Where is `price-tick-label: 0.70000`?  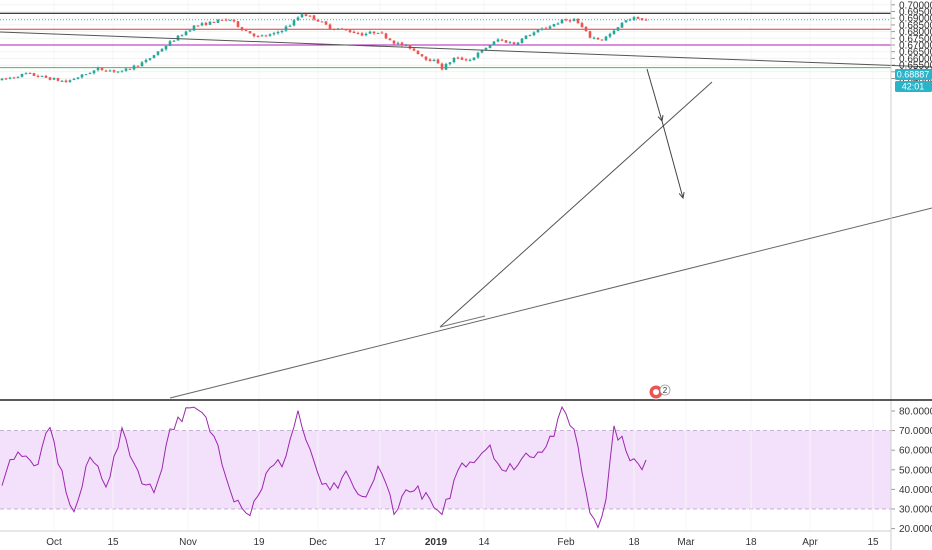 price-tick-label: 0.70000 is located at coordinates (915, 5).